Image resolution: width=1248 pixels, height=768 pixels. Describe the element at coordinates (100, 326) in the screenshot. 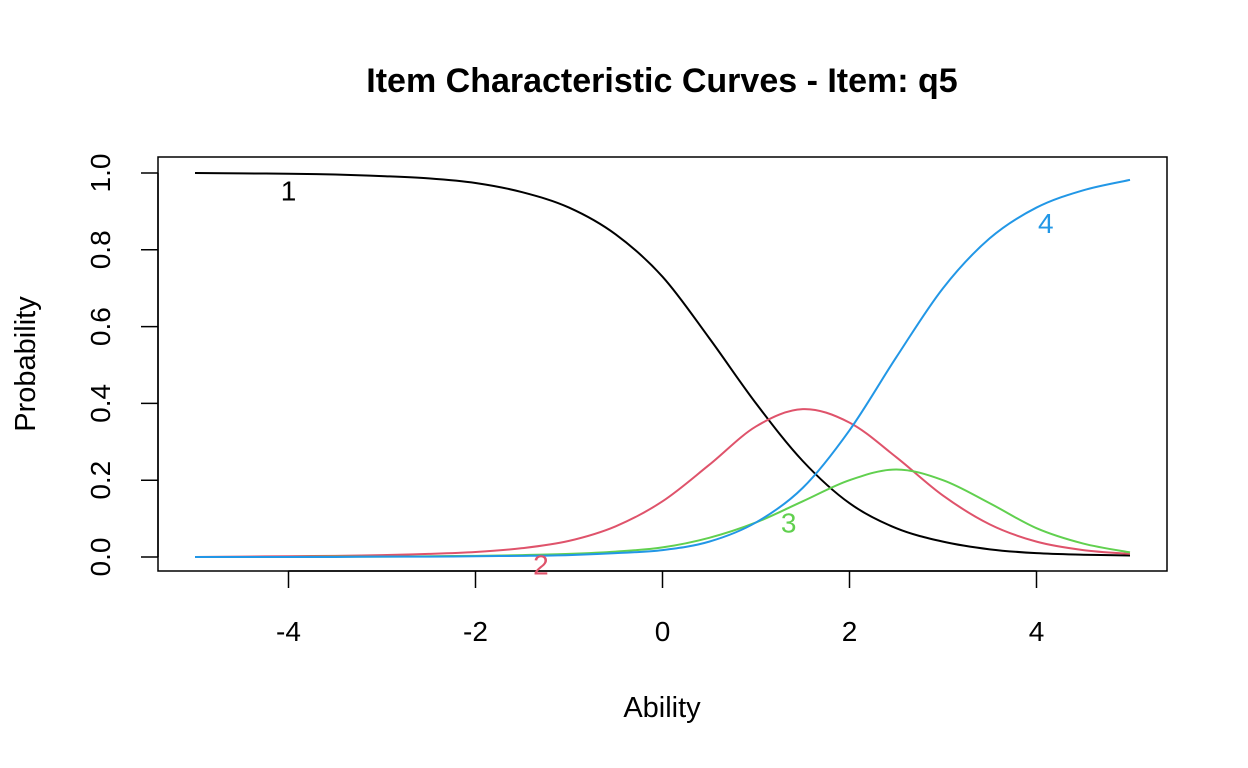

I see `y-tick-label: 0.6` at that location.